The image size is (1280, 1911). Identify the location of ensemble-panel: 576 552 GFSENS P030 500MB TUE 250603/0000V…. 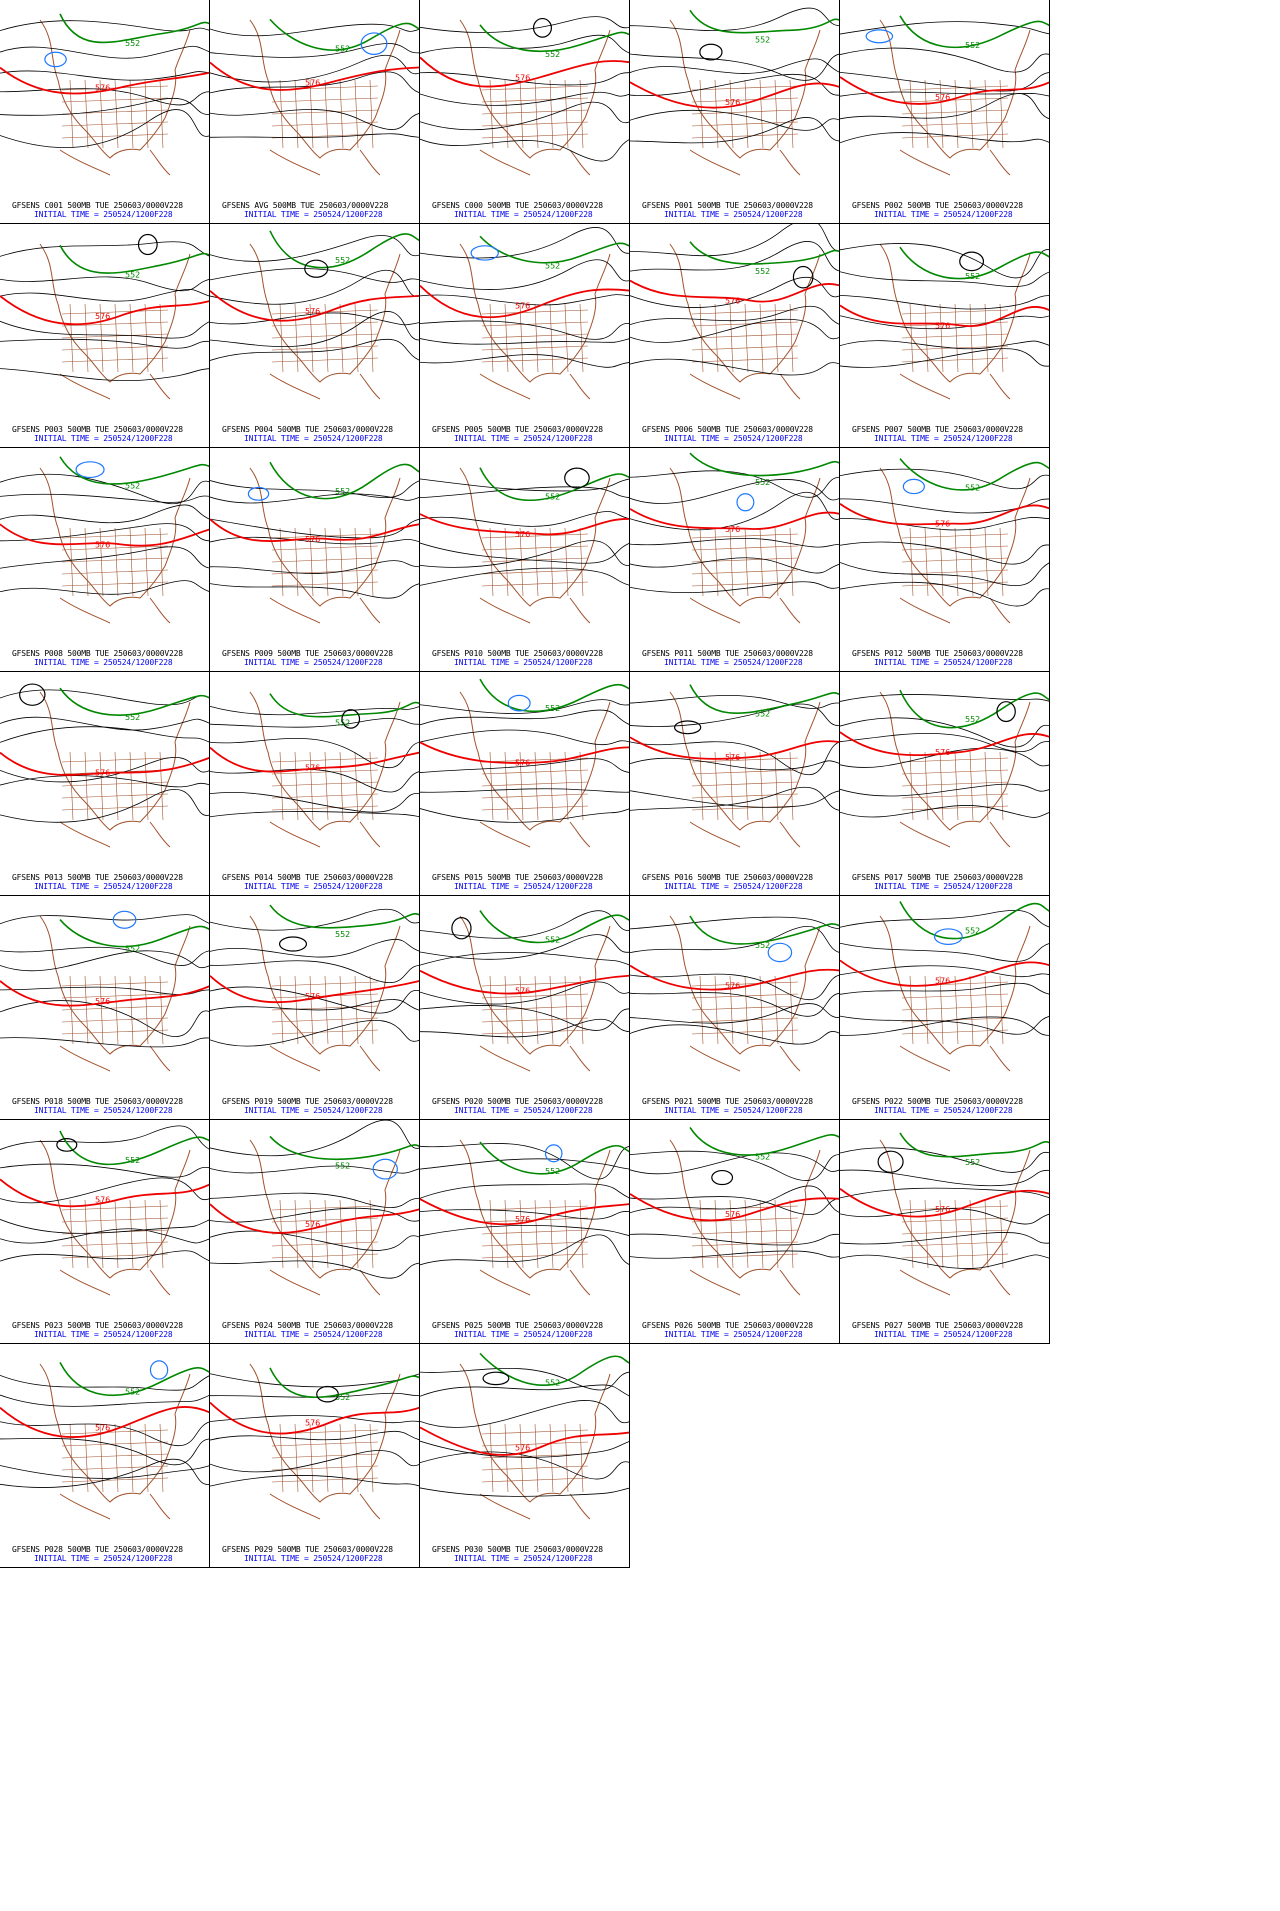
(525, 1456).